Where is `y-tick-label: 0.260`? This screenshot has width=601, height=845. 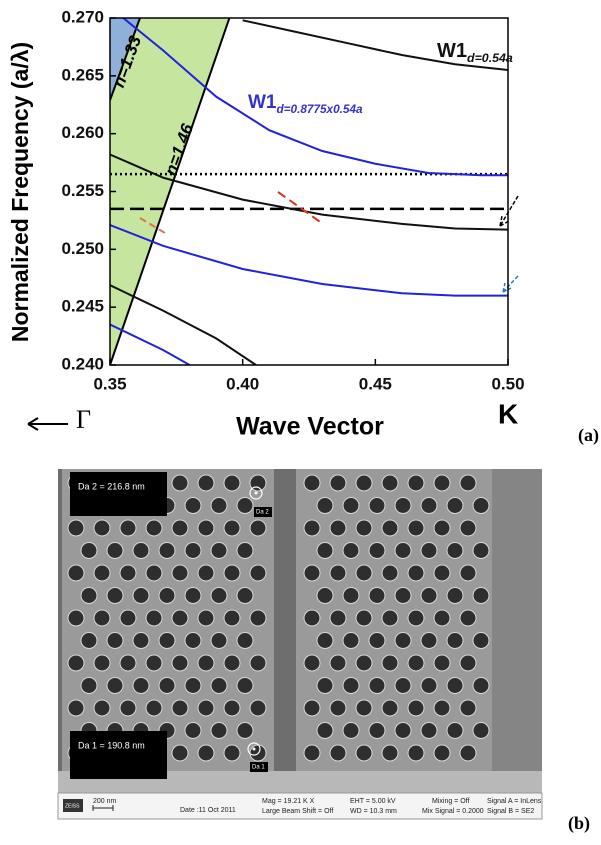 y-tick-label: 0.260 is located at coordinates (82, 132).